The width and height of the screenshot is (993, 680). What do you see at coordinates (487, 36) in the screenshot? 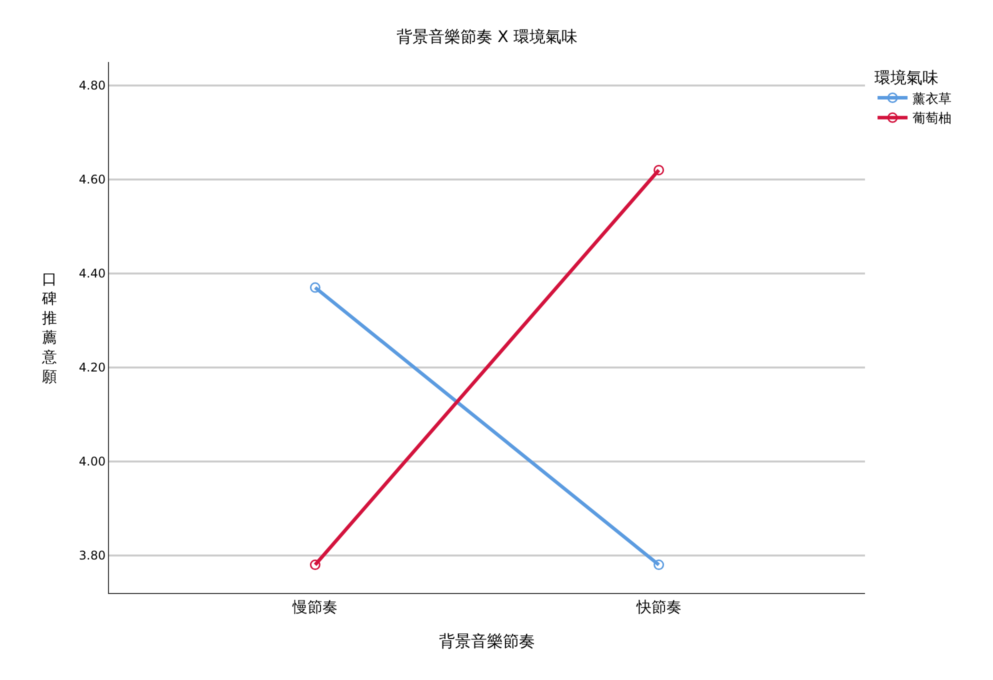
I see `chart-title: 背景音樂節奏 X 環境氣味` at bounding box center [487, 36].